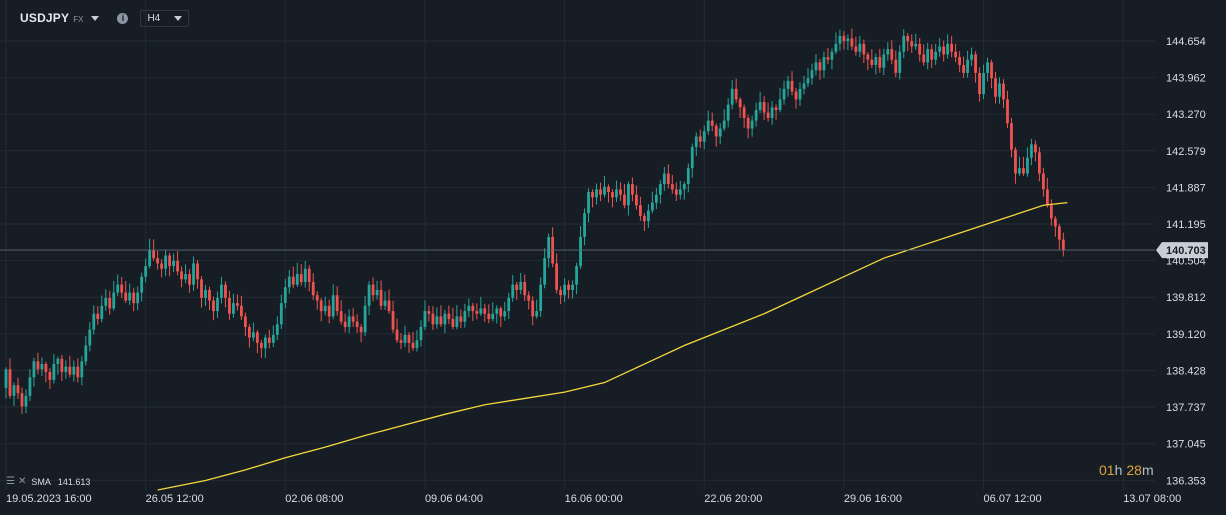  Describe the element at coordinates (95, 18) in the screenshot. I see `symbol-dropdown-chevron-down-icon` at that location.